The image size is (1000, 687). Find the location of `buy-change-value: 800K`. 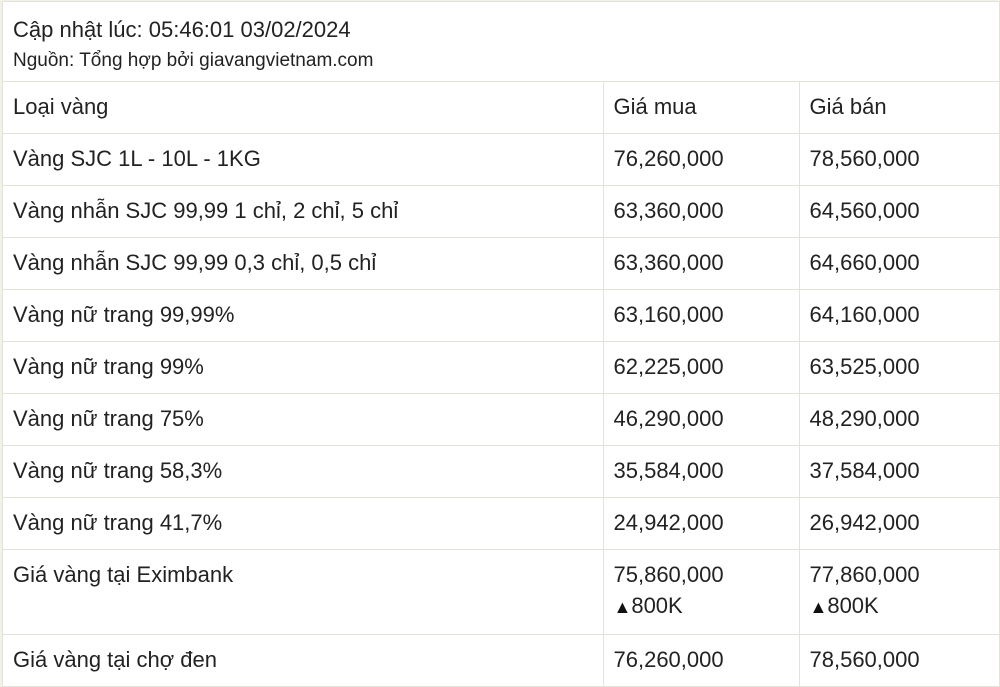

buy-change-value: 800K is located at coordinates (657, 605).